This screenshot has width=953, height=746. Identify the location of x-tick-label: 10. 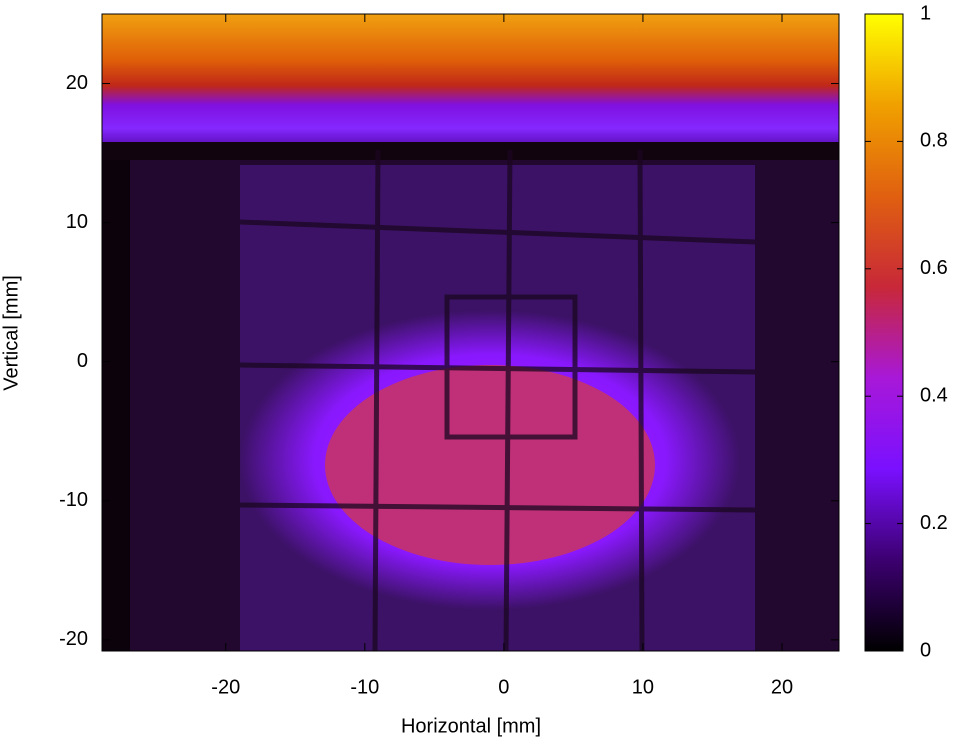
(643, 687).